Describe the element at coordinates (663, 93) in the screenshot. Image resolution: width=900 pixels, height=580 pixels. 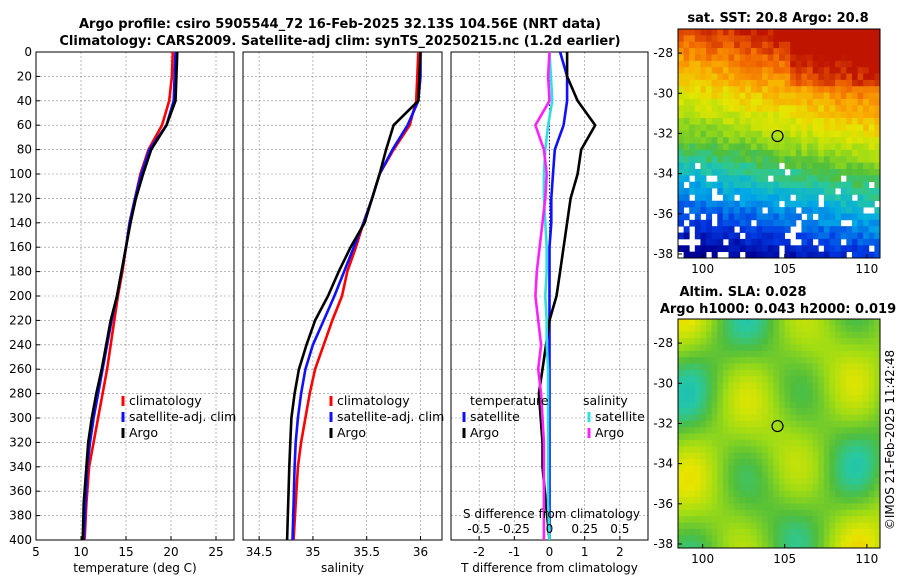
I see `map-y-tick-label: -30` at that location.